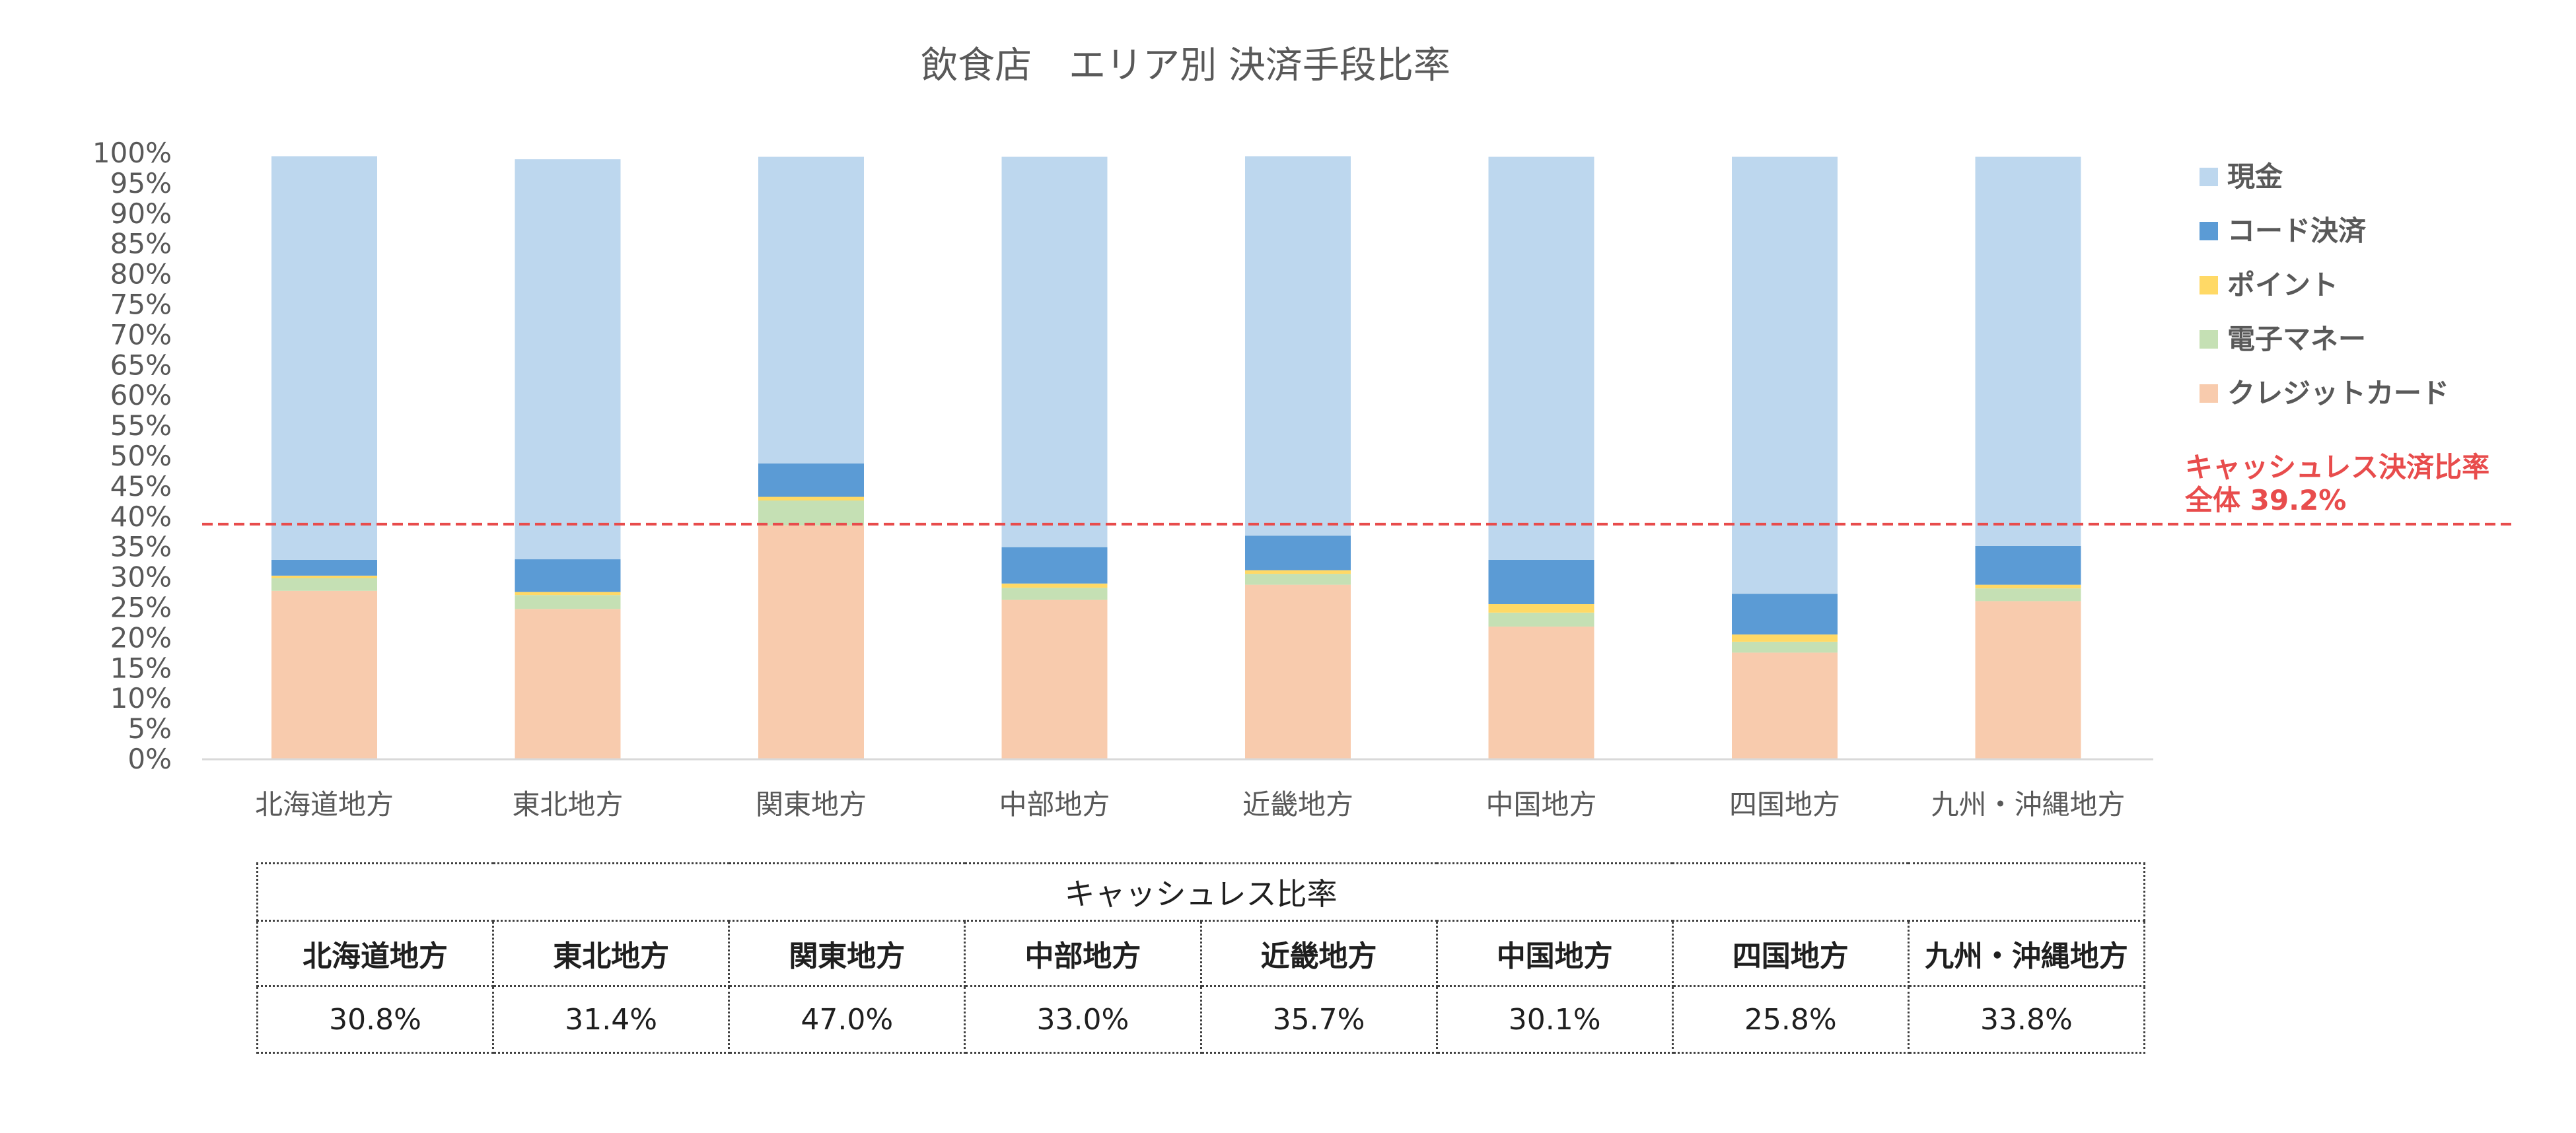 The height and width of the screenshot is (1133, 2576). I want to click on x-tick-label: 中部地方, so click(1054, 804).